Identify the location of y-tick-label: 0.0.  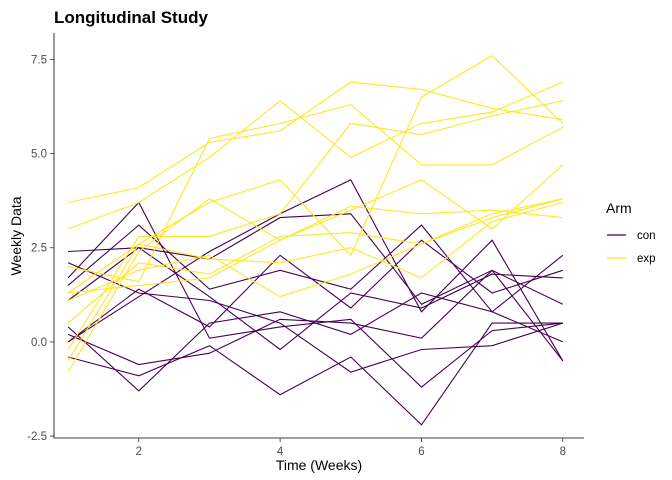
(39, 343).